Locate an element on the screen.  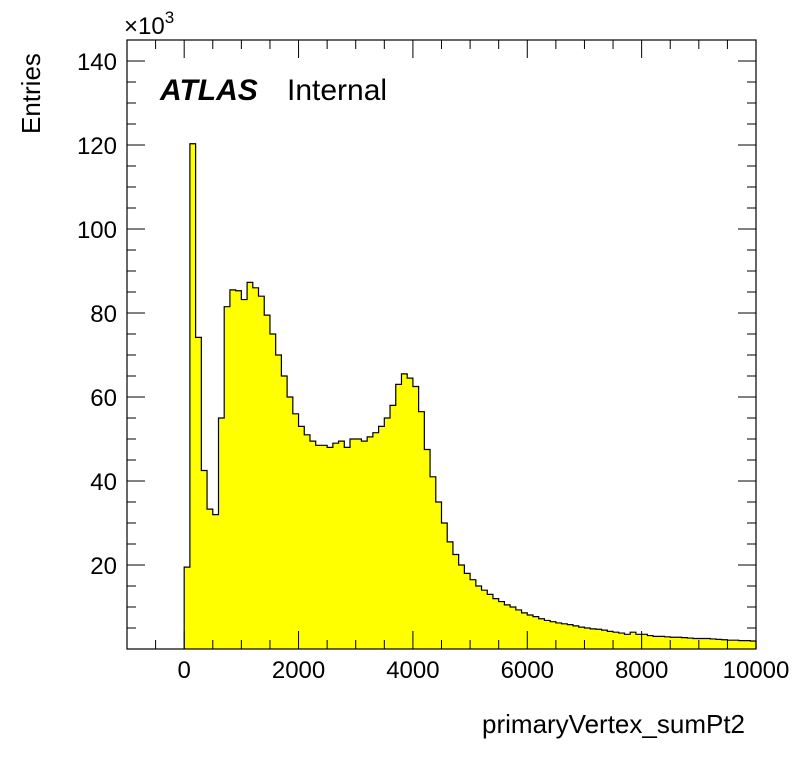
internal-label: Internal is located at coordinates (337, 90).